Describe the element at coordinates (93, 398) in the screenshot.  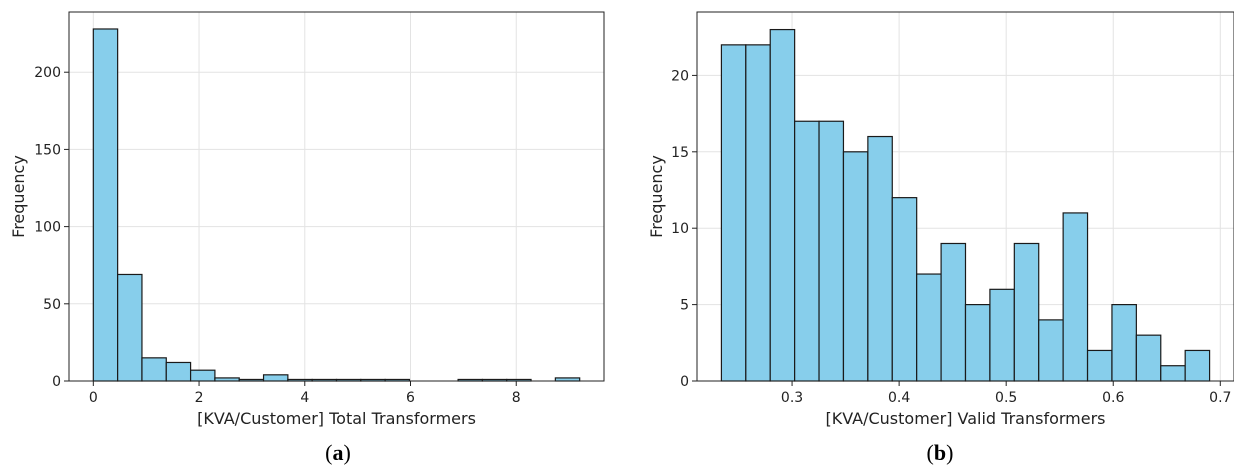
I see `x-tick-label: 0` at that location.